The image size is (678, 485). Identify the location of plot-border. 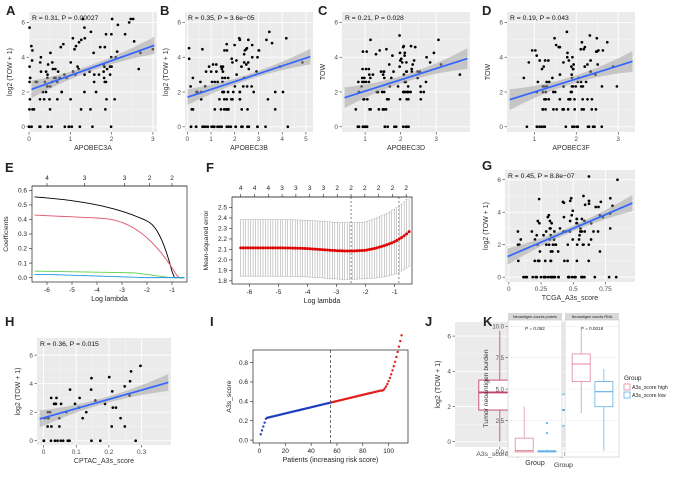
(109, 234).